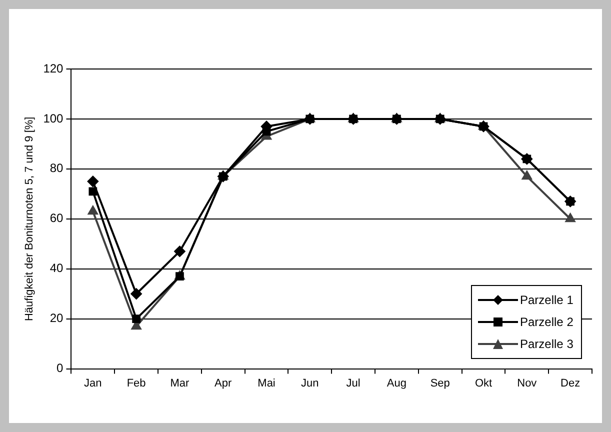  What do you see at coordinates (57, 318) in the screenshot?
I see `y-tick-label: 20` at bounding box center [57, 318].